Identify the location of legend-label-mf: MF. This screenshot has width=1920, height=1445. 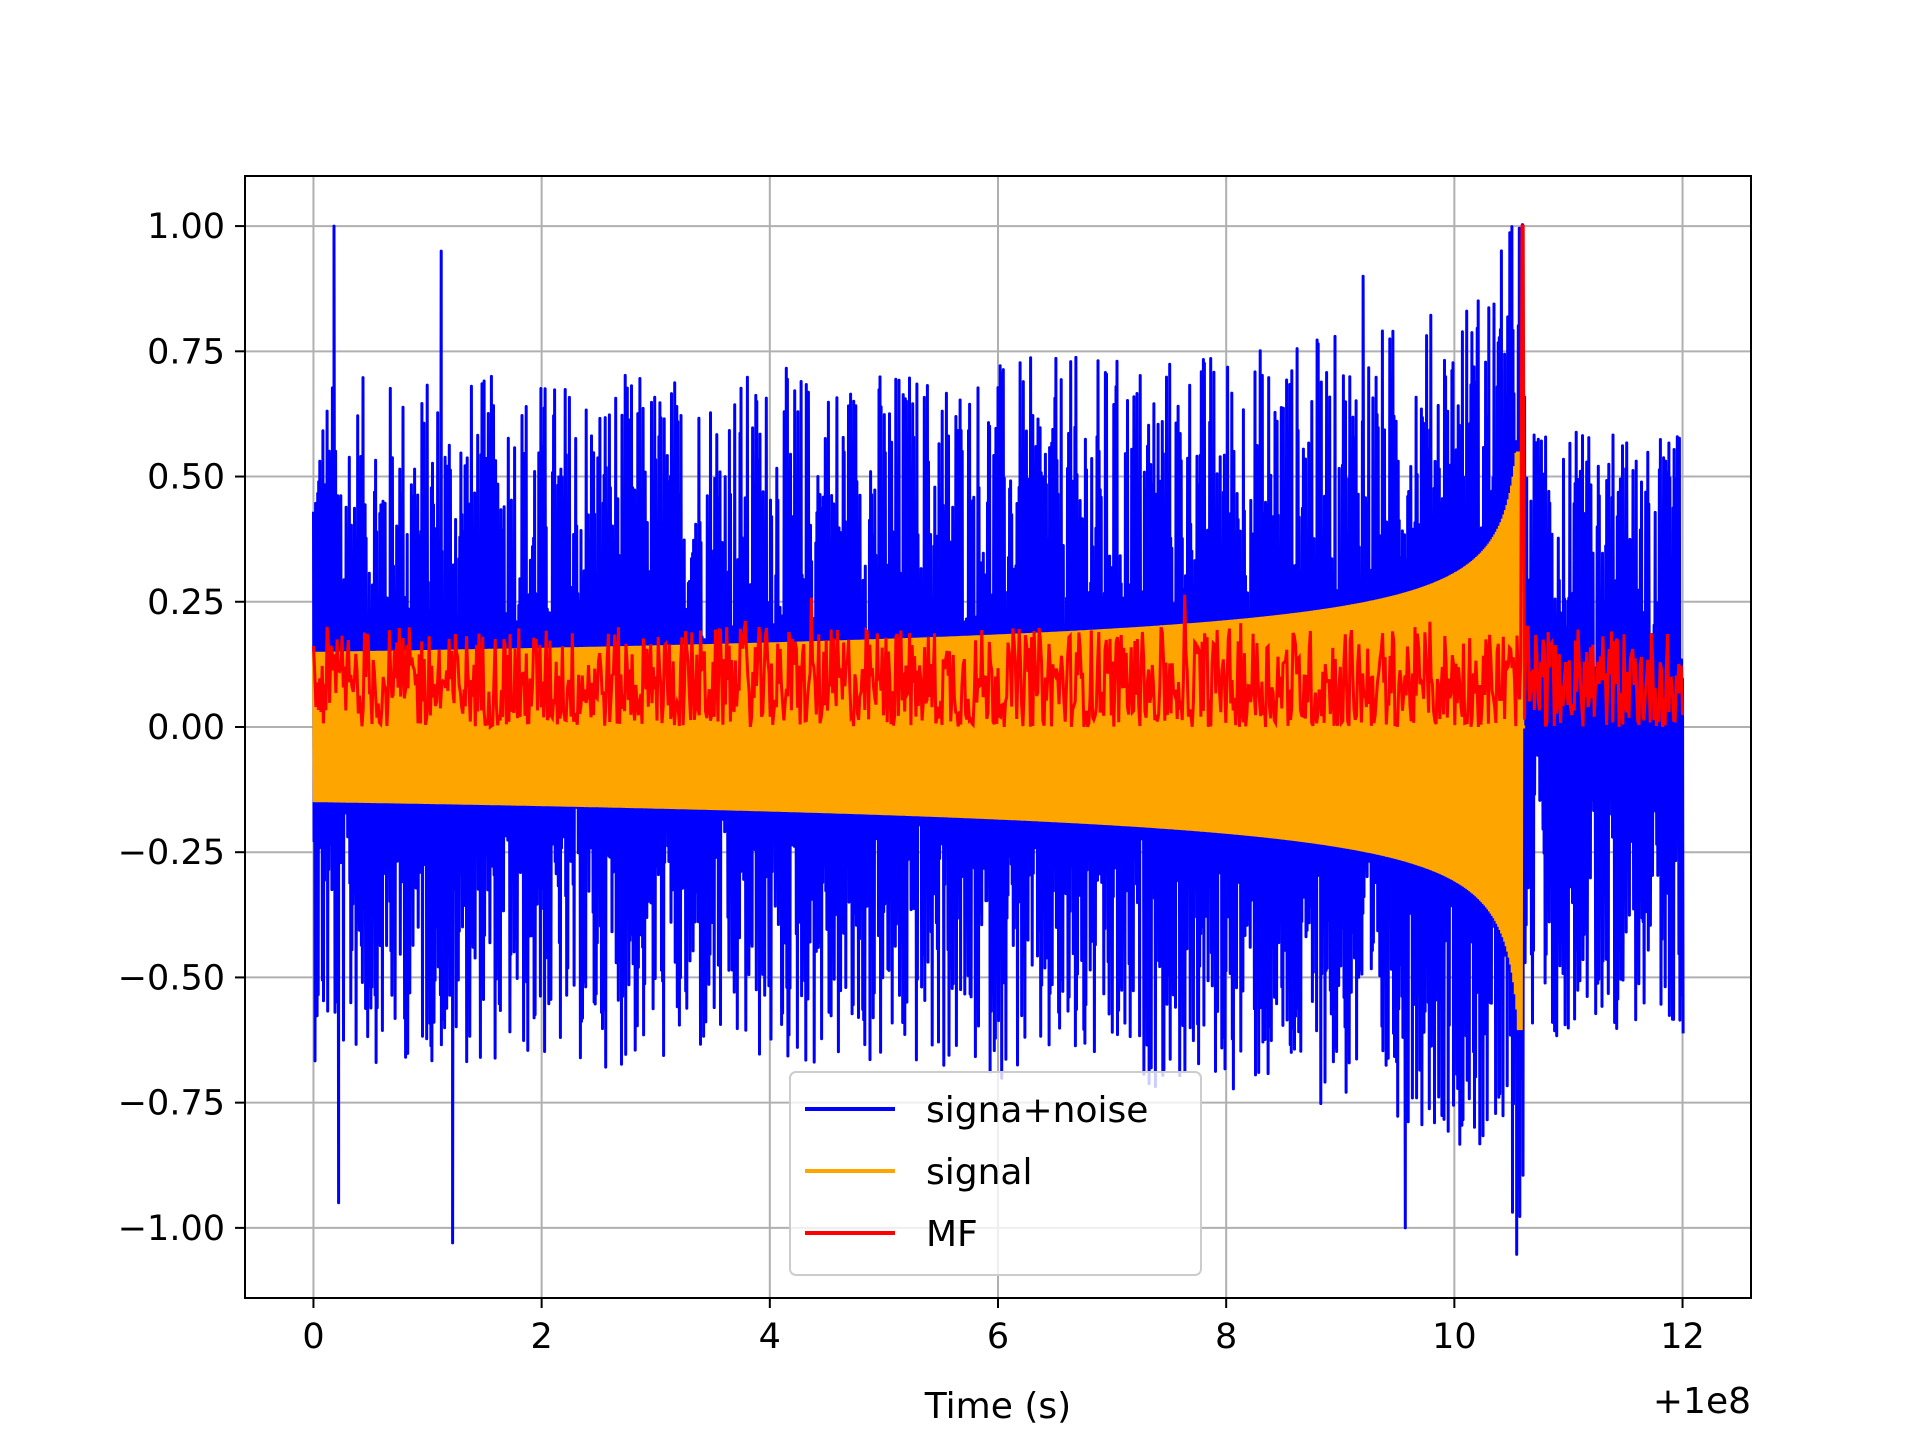
(952, 1234).